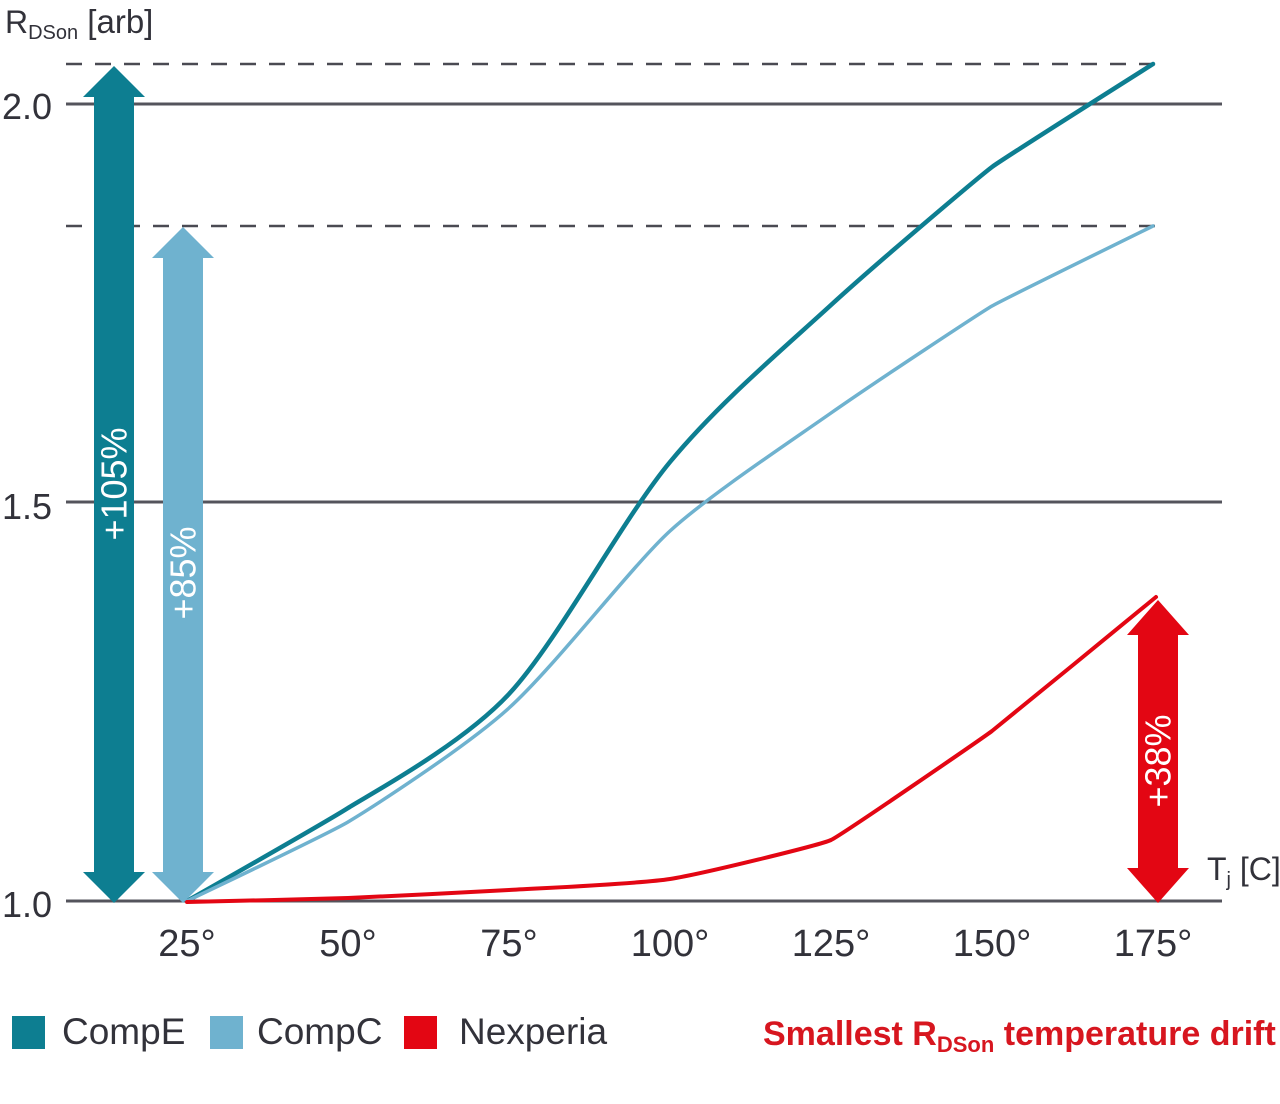 The height and width of the screenshot is (1104, 1280). I want to click on svg-text: 100°, so click(670, 944).